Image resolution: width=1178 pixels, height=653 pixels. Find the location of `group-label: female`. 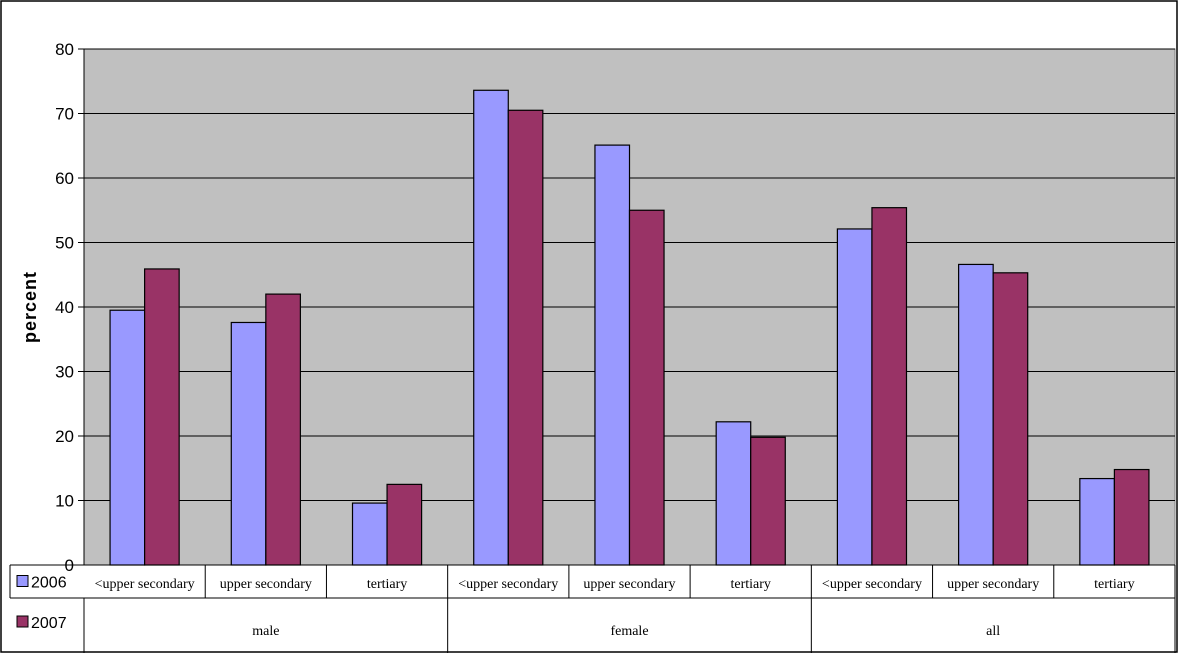

group-label: female is located at coordinates (629, 631).